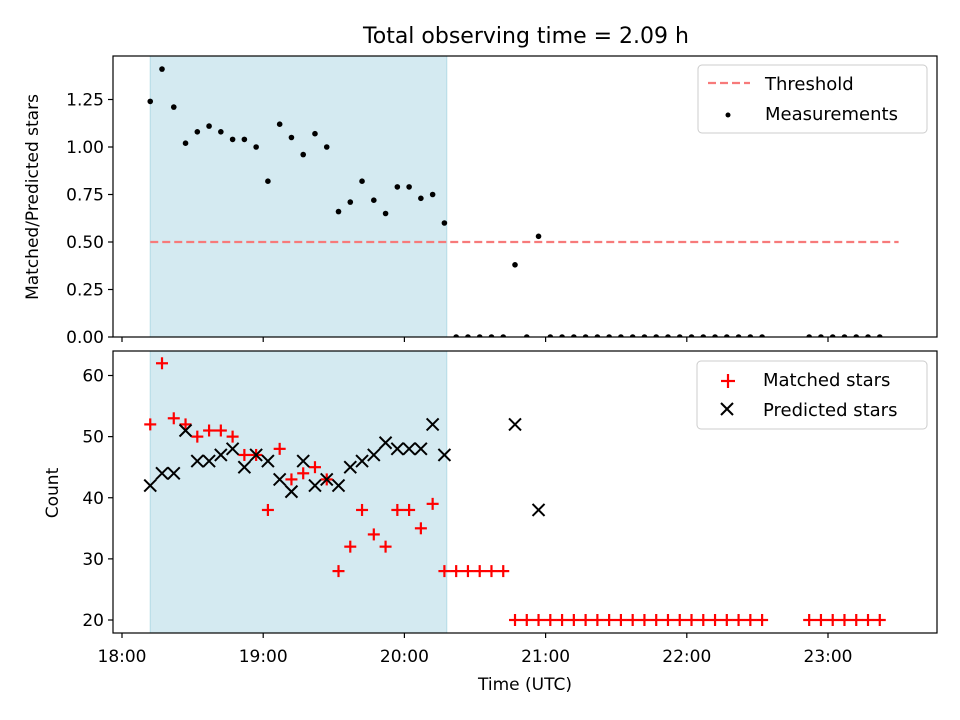 This screenshot has width=960, height=720. What do you see at coordinates (812, 395) in the screenshot?
I see `bottom-legend-frame` at bounding box center [812, 395].